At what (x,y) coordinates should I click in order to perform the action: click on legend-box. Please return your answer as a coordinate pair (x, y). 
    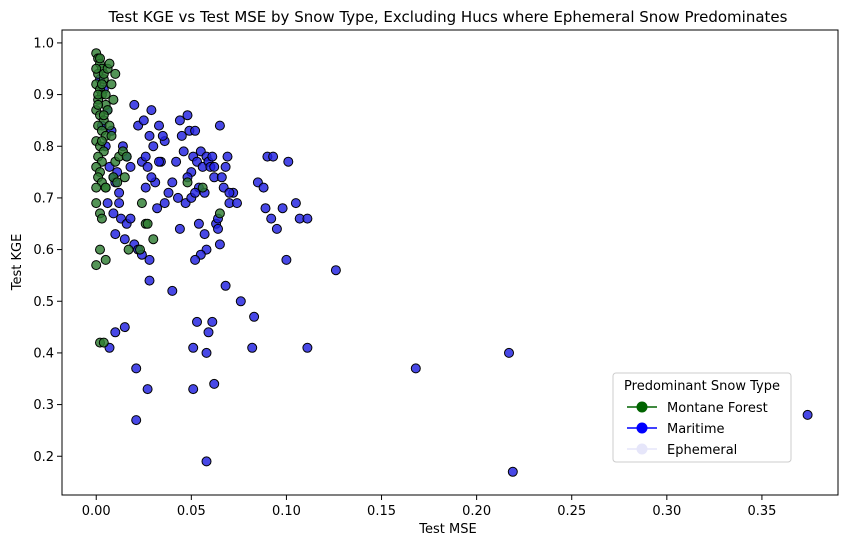
    Looking at the image, I should click on (702, 417).